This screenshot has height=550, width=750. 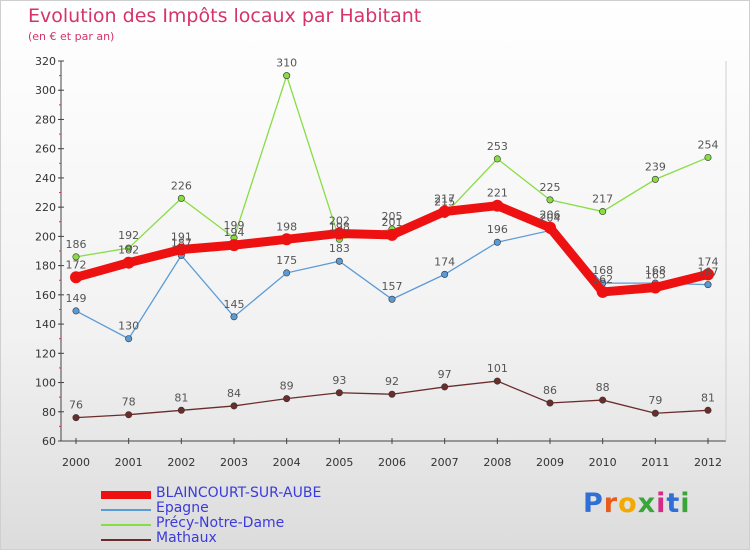 What do you see at coordinates (49, 441) in the screenshot?
I see `y-tick-label: 60` at bounding box center [49, 441].